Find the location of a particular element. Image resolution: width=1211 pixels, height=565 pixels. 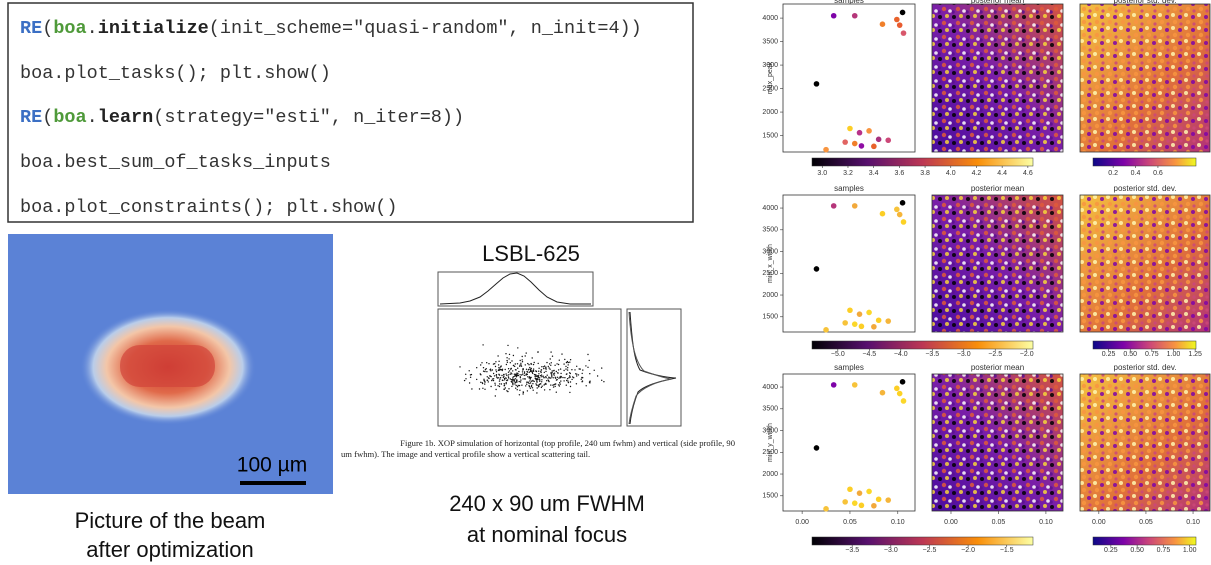

y-tick-label: 3500 is located at coordinates (770, 230).